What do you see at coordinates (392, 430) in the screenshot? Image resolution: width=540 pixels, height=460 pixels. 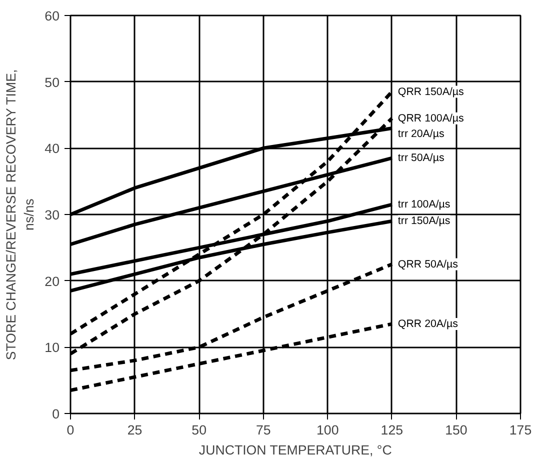 I see `x-tick-label: 125` at bounding box center [392, 430].